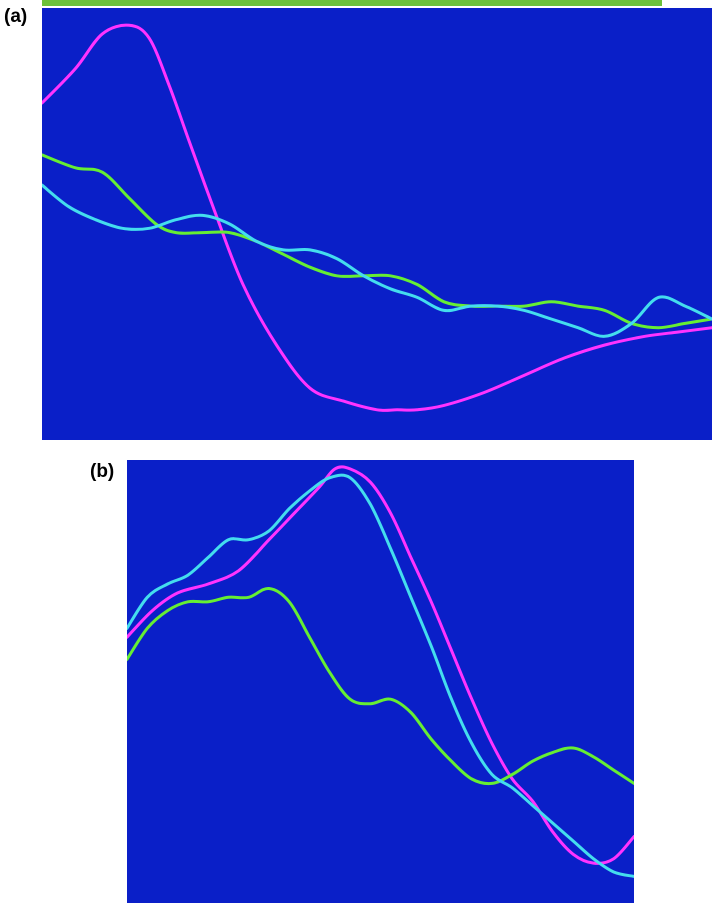 The height and width of the screenshot is (905, 712). What do you see at coordinates (352, 3) in the screenshot?
I see `top-green-rule` at bounding box center [352, 3].